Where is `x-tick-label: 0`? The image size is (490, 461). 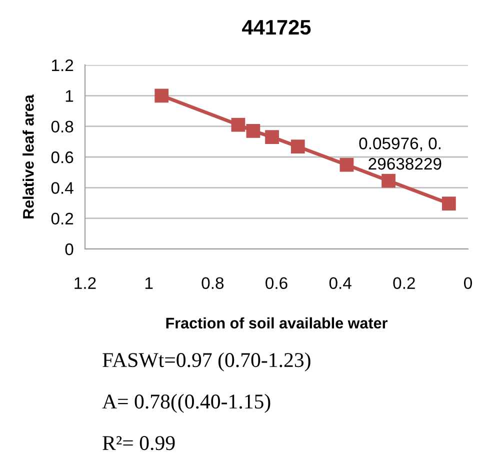
x-tick-label: 0 is located at coordinates (468, 283).